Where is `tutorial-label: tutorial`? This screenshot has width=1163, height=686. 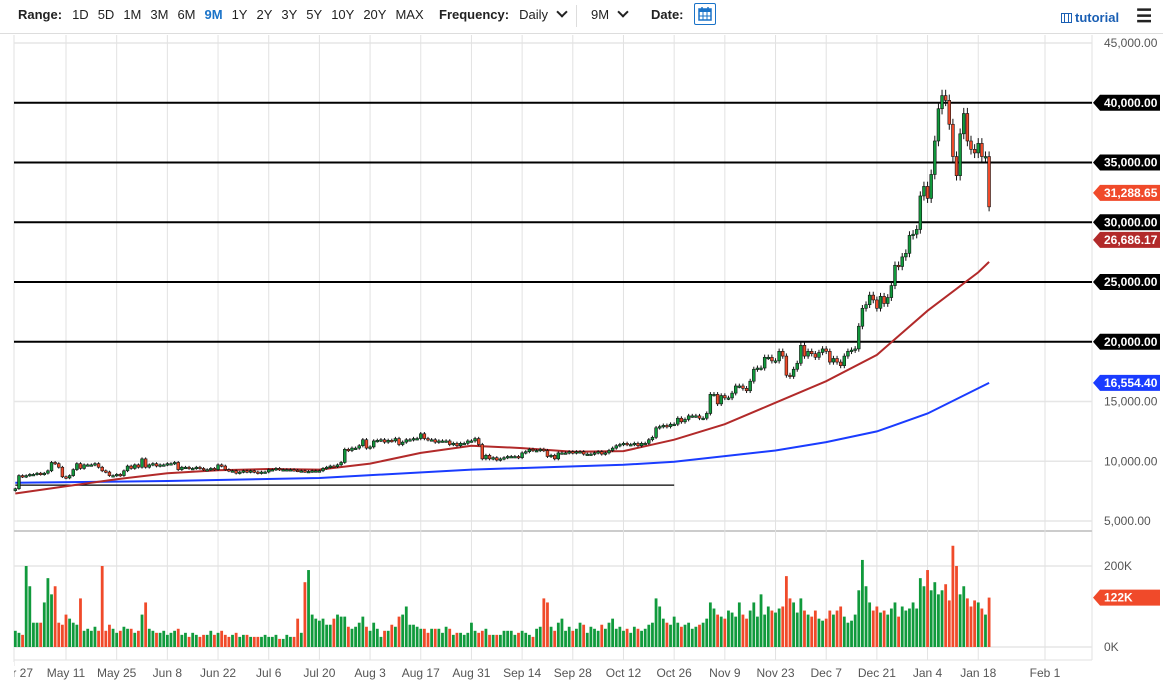
tutorial-label: tutorial is located at coordinates (1097, 17).